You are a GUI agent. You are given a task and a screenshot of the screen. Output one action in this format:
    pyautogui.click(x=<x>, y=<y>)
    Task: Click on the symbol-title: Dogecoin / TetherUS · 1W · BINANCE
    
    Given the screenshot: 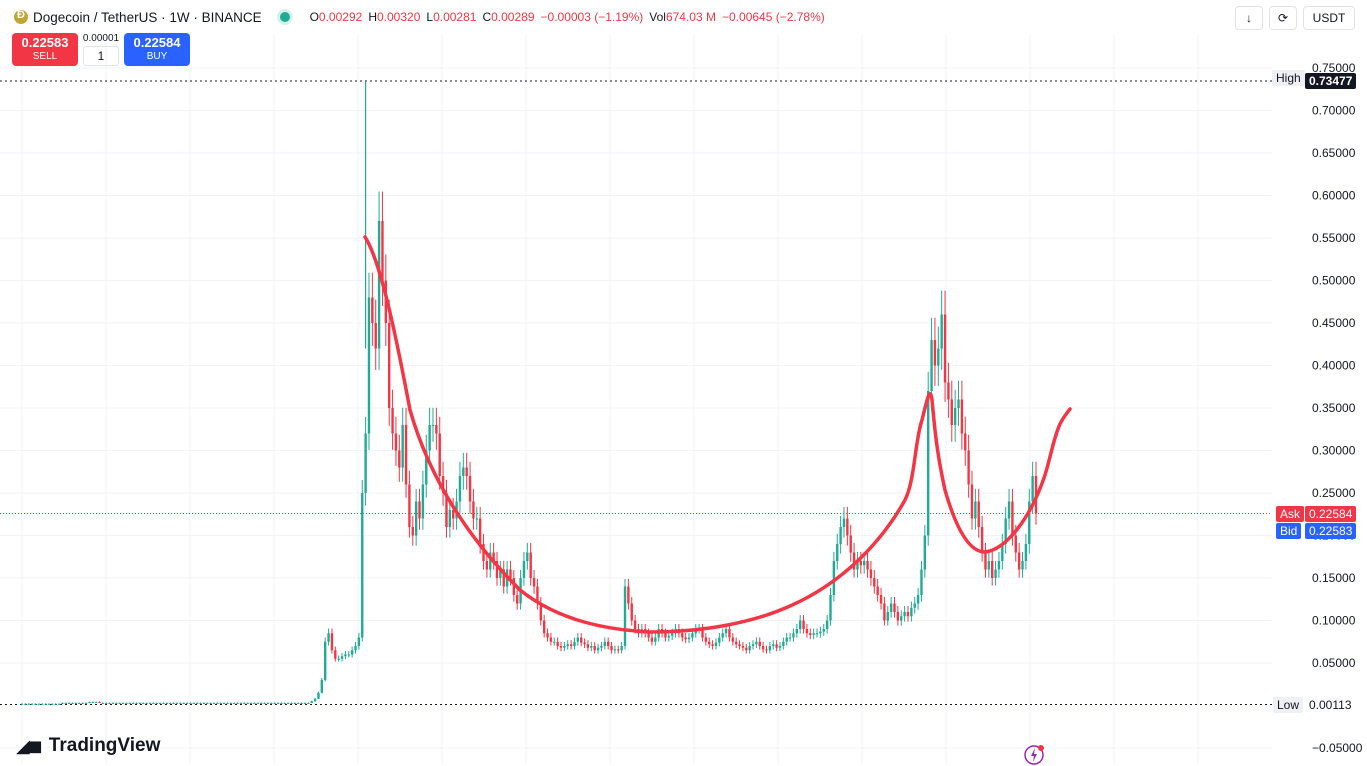 What is the action you would take?
    pyautogui.click(x=147, y=17)
    